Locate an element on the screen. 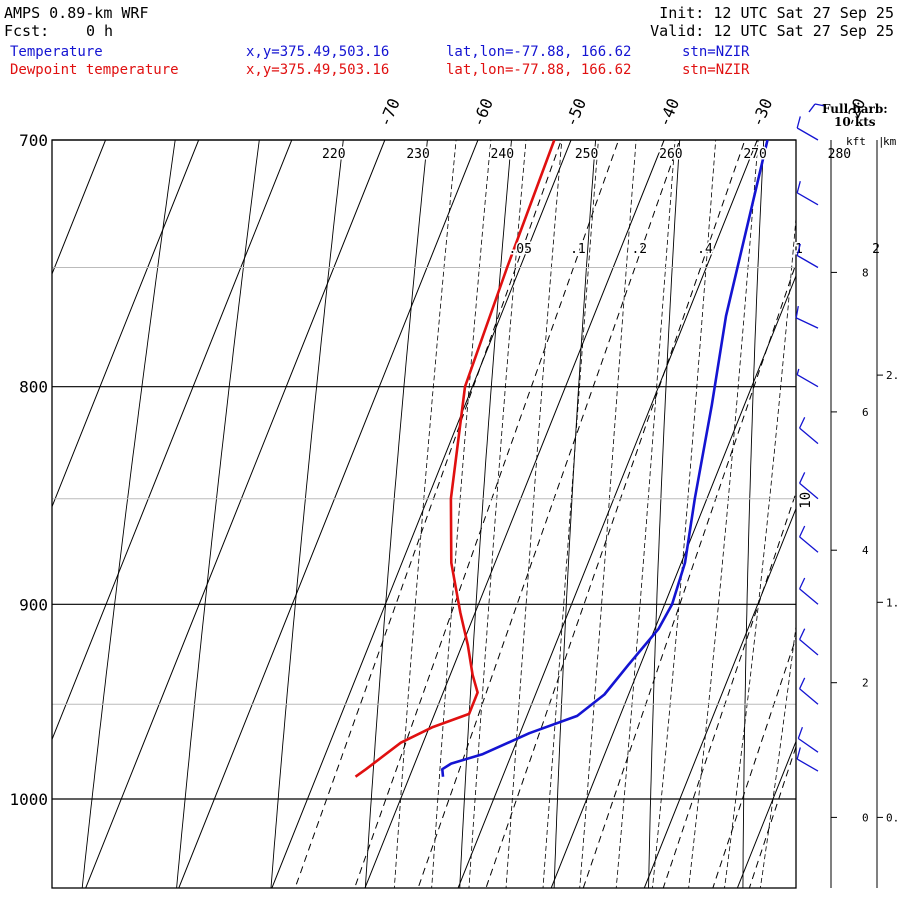 Image resolution: width=900 pixels, height=900 pixels. mixing-ratio-label: .4 is located at coordinates (705, 249).